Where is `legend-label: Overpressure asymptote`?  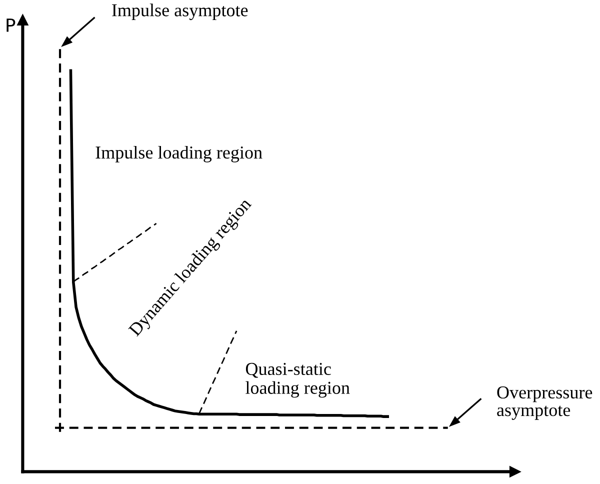
legend-label: Overpressure asymptote is located at coordinates (544, 403).